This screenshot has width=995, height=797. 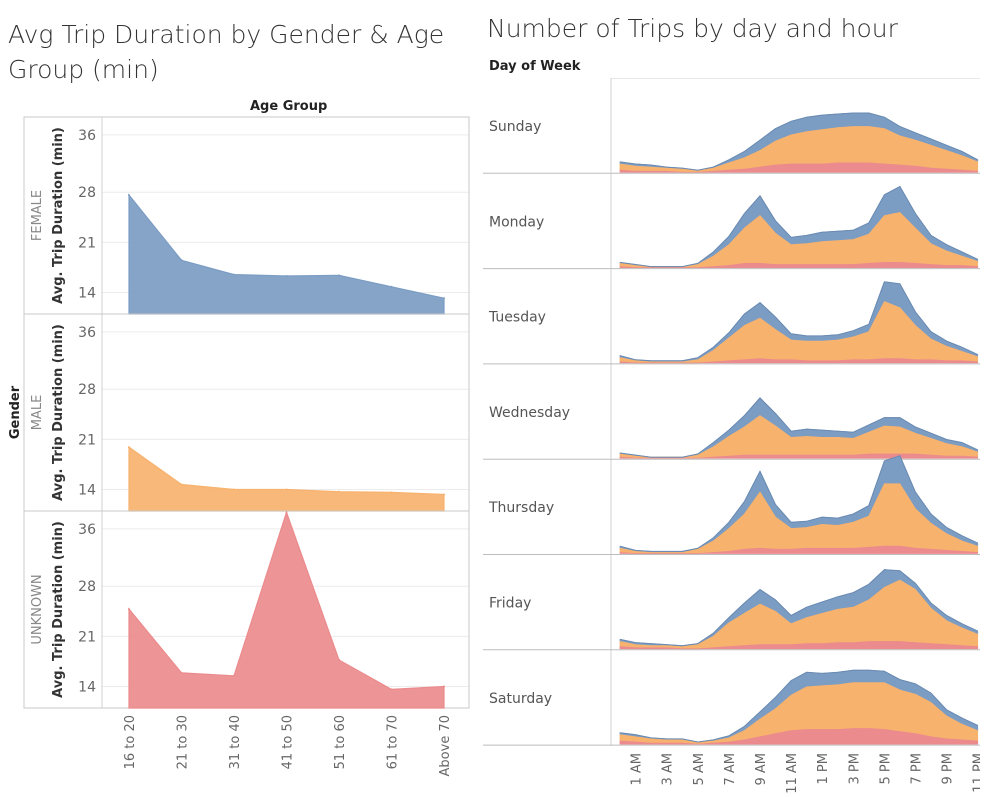 What do you see at coordinates (183, 742) in the screenshot?
I see `x-tick-label: 21 to 30` at bounding box center [183, 742].